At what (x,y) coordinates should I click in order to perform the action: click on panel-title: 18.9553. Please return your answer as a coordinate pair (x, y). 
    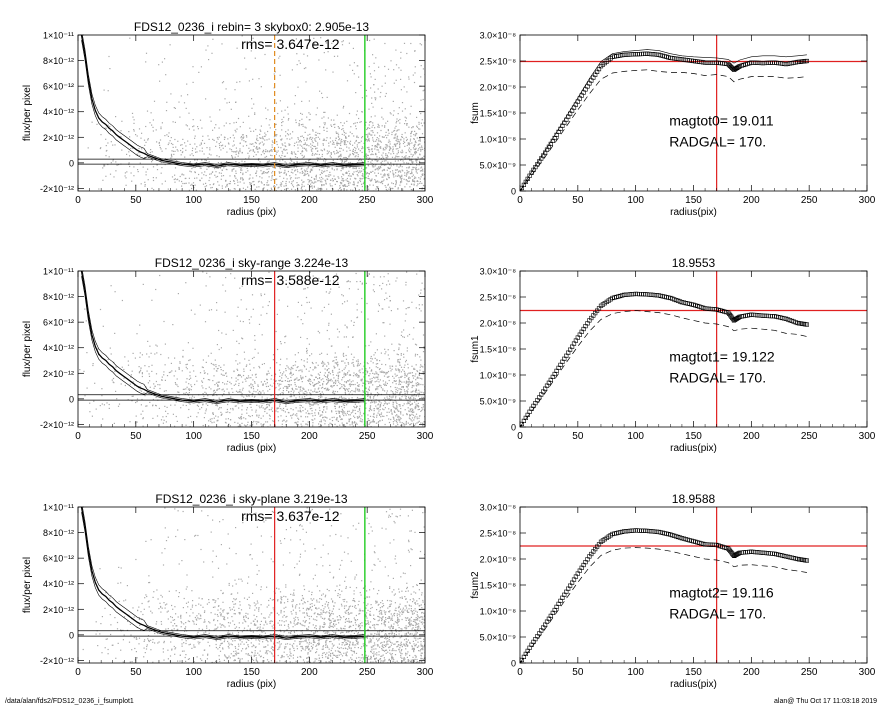
    Looking at the image, I should click on (694, 263).